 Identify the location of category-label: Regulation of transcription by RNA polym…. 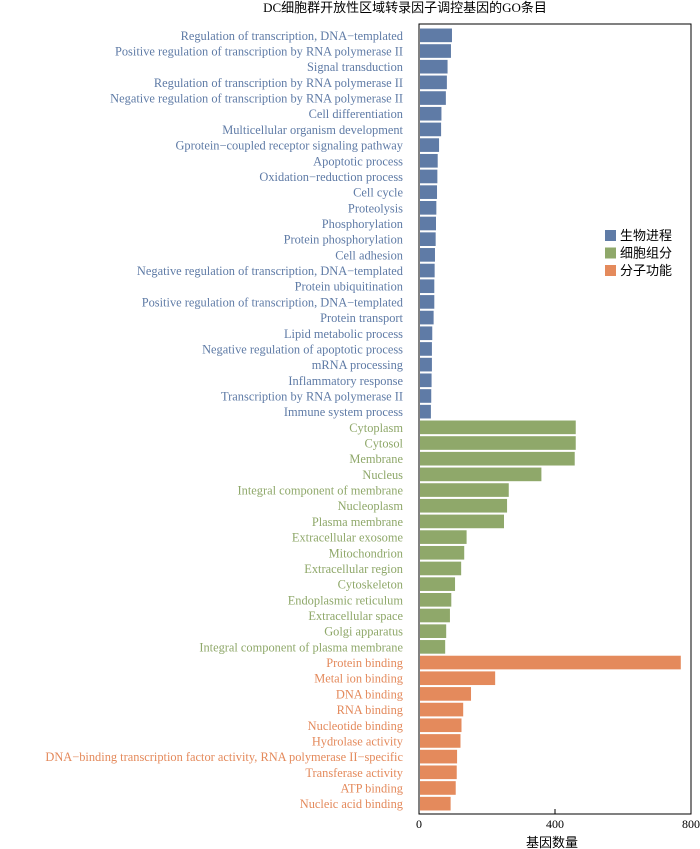
(278, 83).